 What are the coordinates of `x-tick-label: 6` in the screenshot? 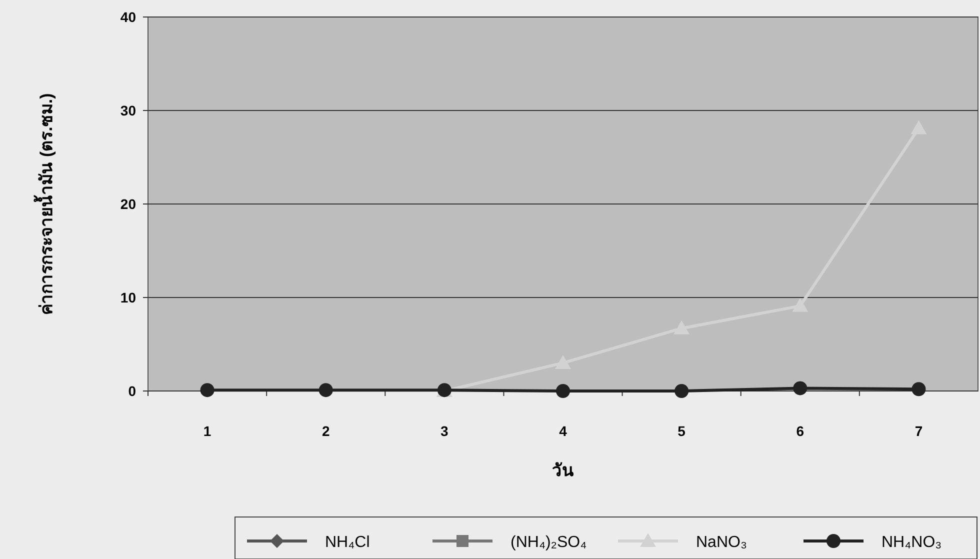 It's located at (800, 431).